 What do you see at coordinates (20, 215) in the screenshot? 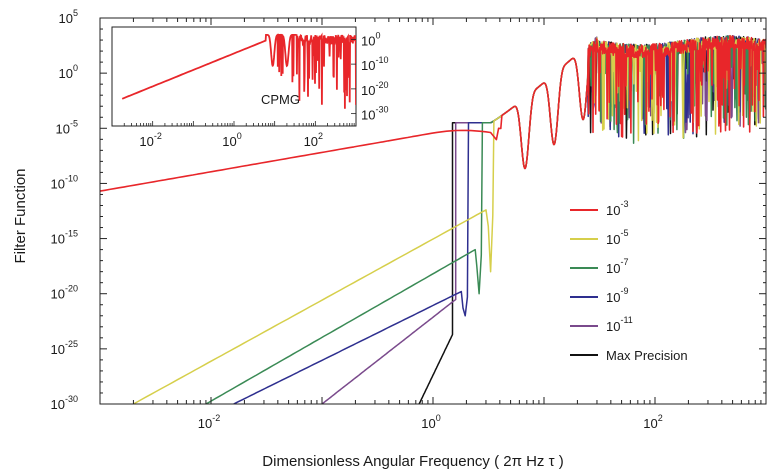
I see `y-axis-label: Filter Function` at bounding box center [20, 215].